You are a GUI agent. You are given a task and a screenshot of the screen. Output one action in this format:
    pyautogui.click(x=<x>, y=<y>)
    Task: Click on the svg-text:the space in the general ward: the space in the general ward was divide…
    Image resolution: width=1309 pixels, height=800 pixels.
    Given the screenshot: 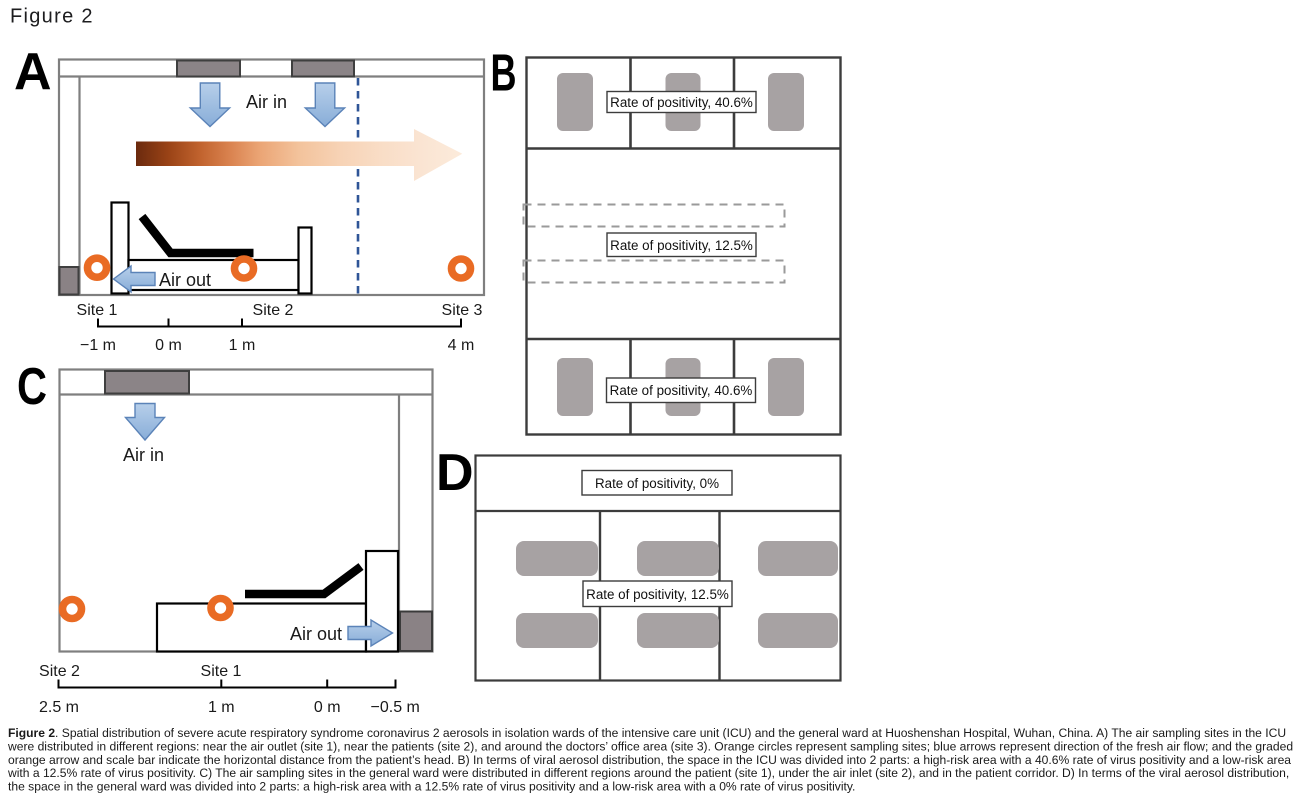 What is the action you would take?
    pyautogui.click(x=431, y=787)
    